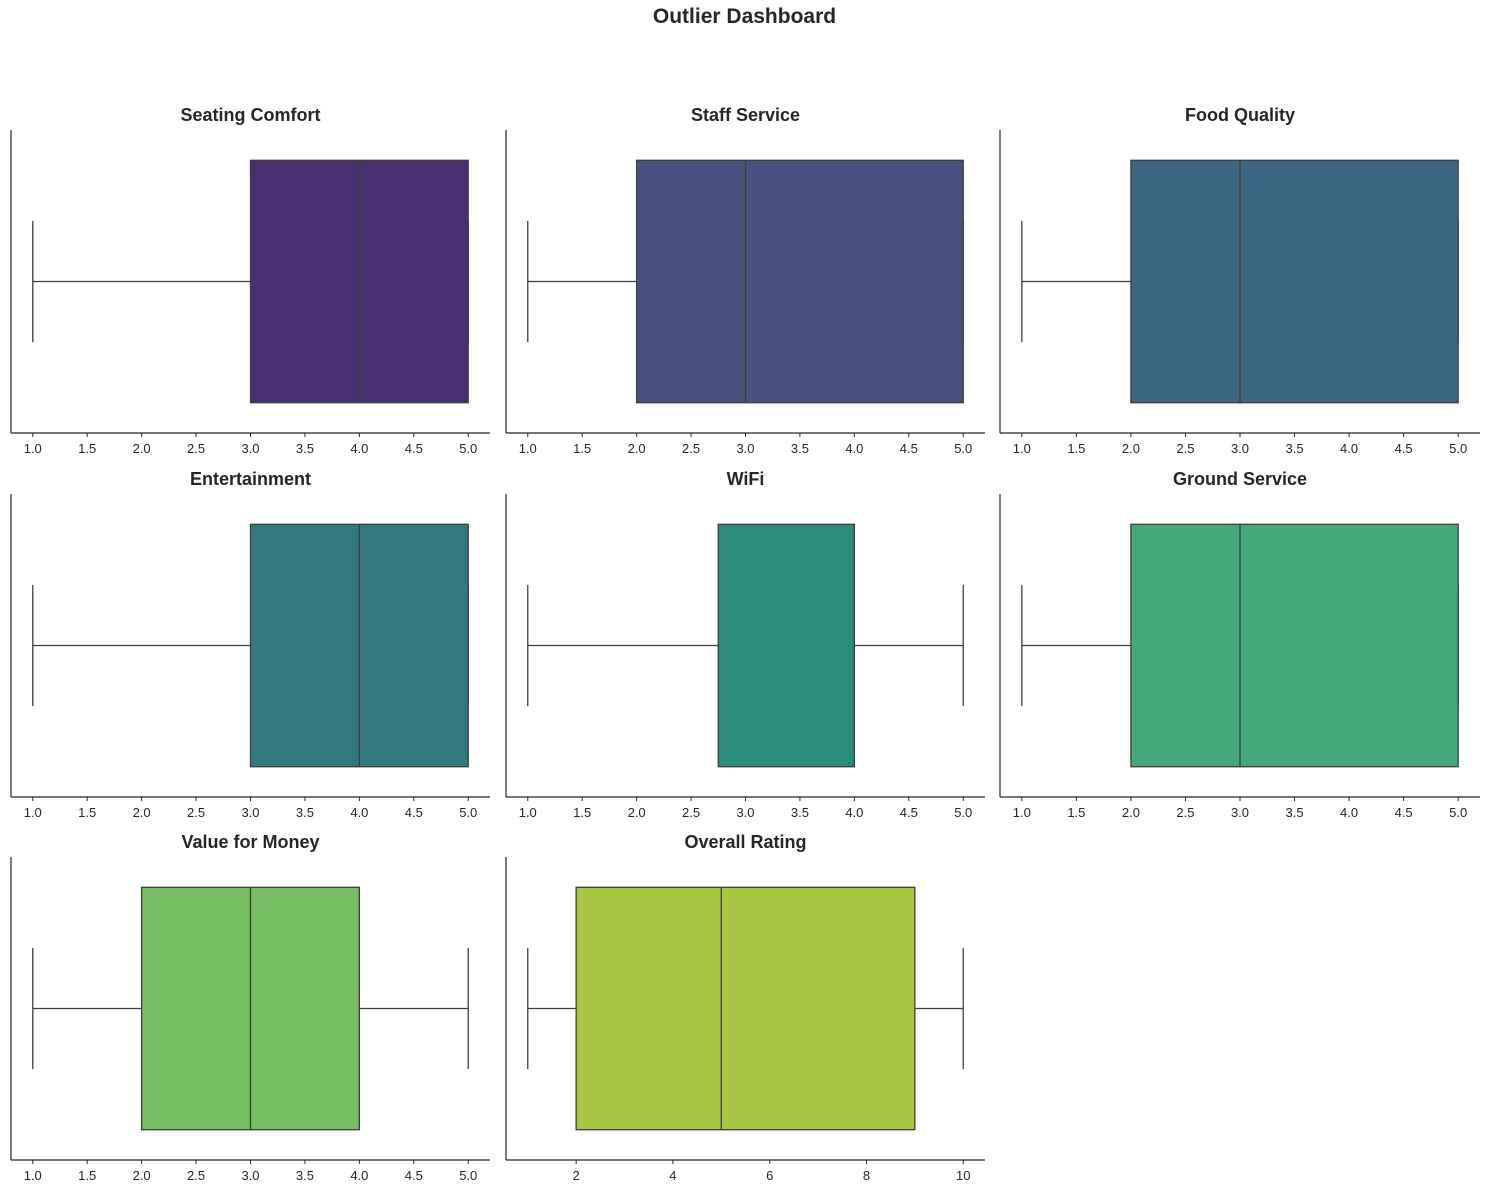 The height and width of the screenshot is (1193, 1489). Describe the element at coordinates (576, 1175) in the screenshot. I see `x-tick-label: 2` at that location.